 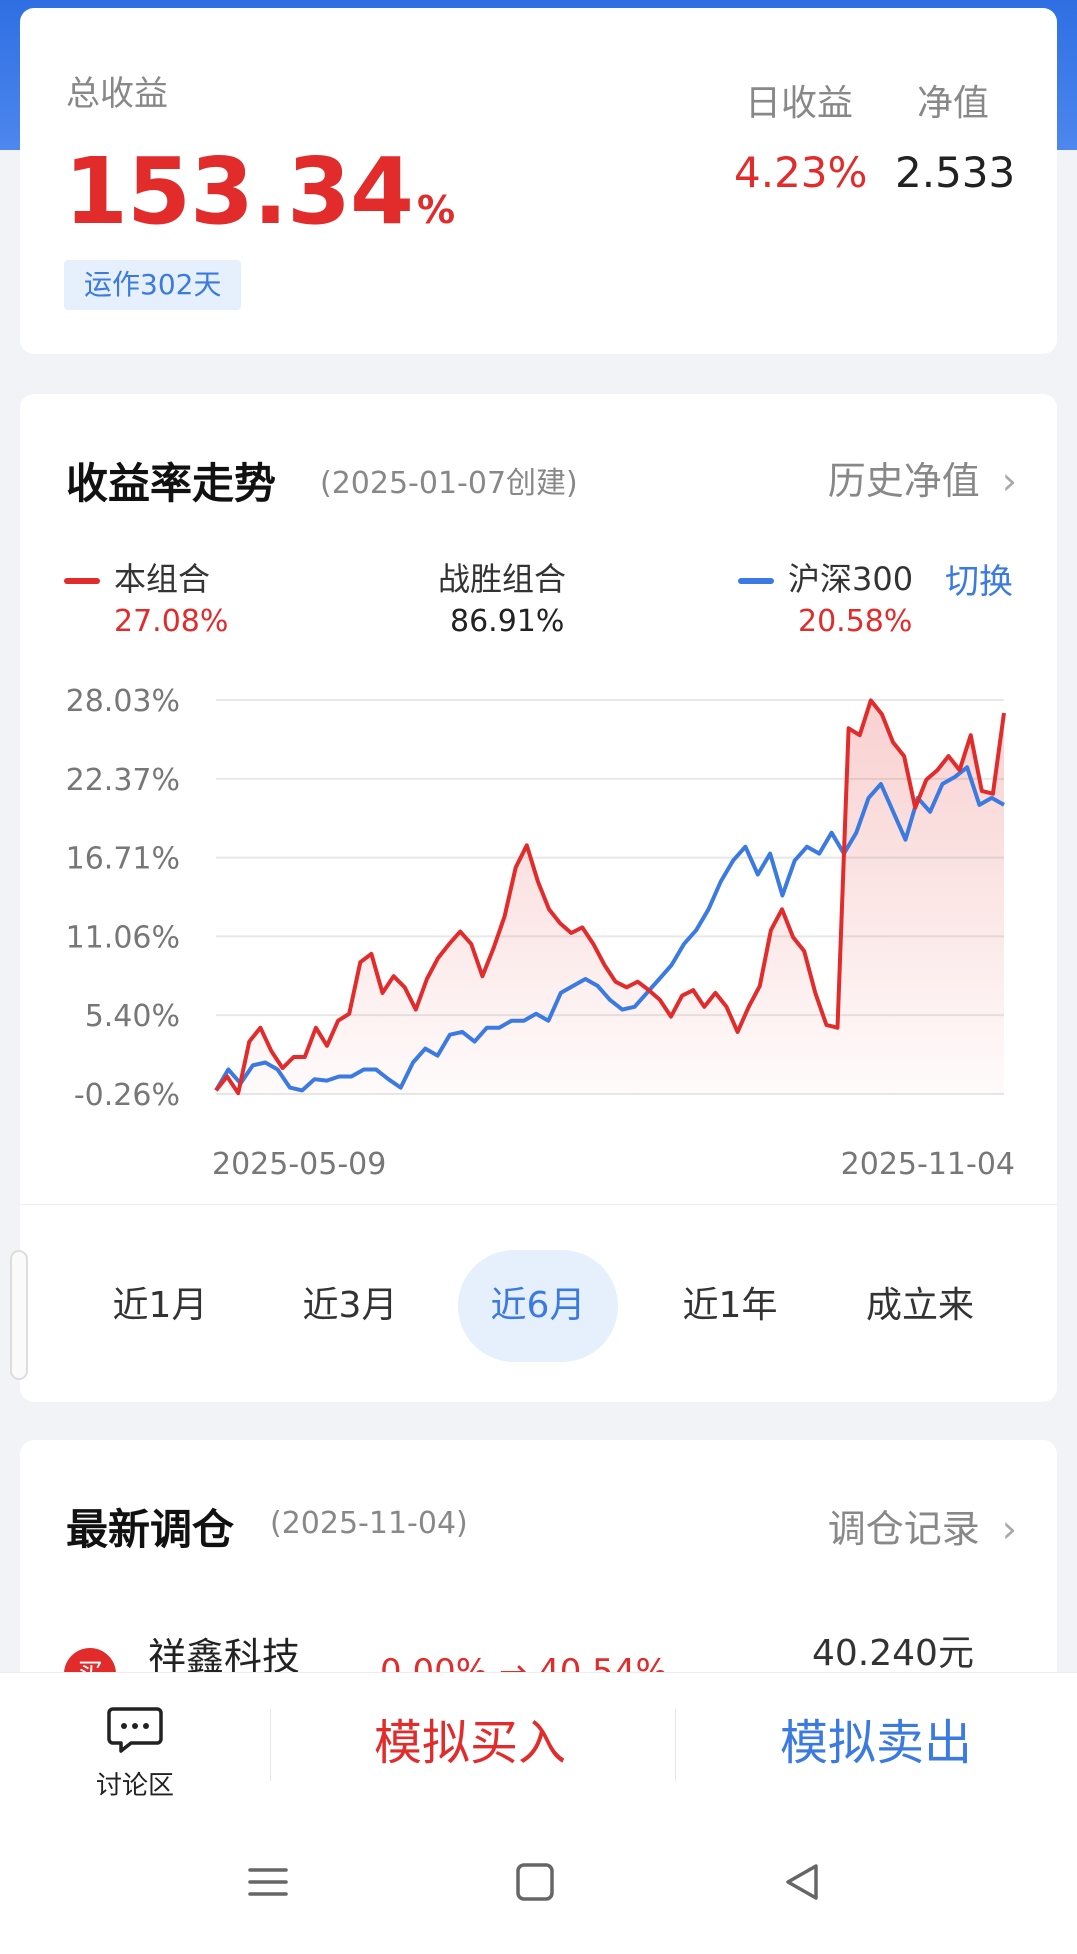 I want to click on stock-name: 祥鑫科技, so click(x=224, y=1657).